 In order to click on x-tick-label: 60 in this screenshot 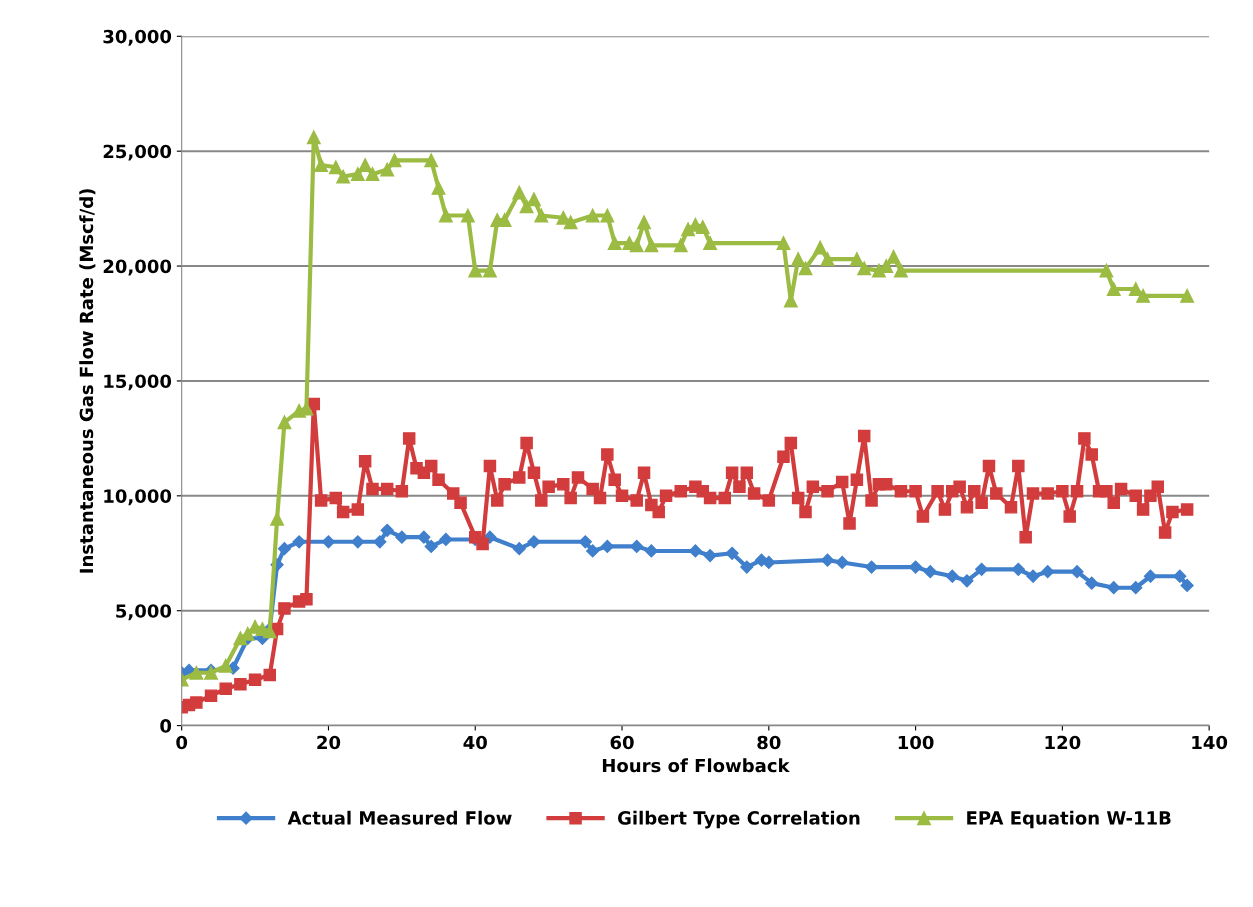, I will do `click(622, 742)`.